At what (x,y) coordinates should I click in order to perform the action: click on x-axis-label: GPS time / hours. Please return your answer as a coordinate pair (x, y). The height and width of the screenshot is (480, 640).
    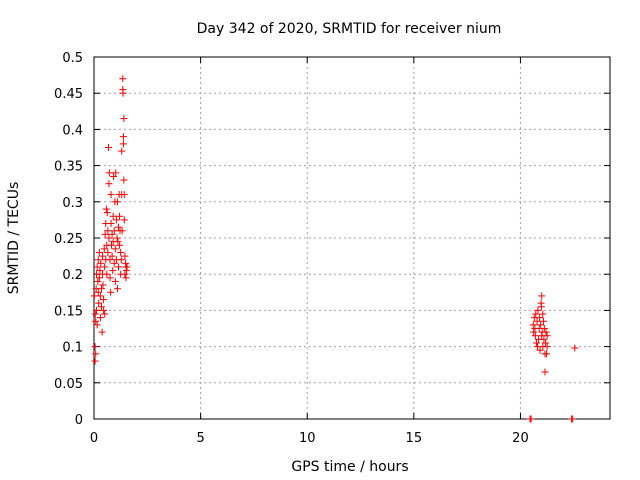
    Looking at the image, I should click on (349, 467).